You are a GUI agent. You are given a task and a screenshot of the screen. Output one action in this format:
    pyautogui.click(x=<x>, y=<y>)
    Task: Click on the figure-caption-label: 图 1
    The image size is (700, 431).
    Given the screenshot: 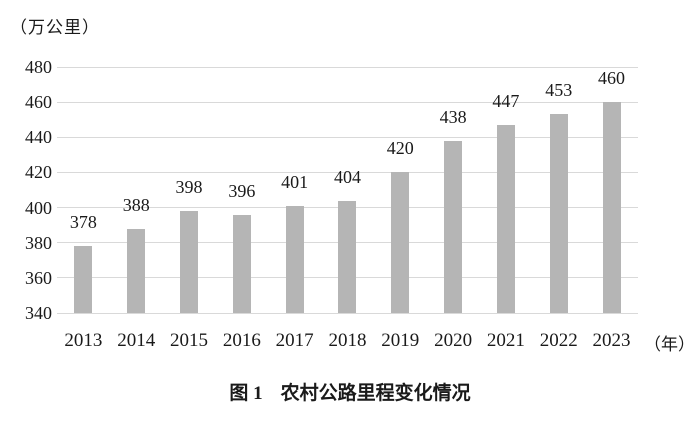 What is the action you would take?
    pyautogui.click(x=246, y=393)
    